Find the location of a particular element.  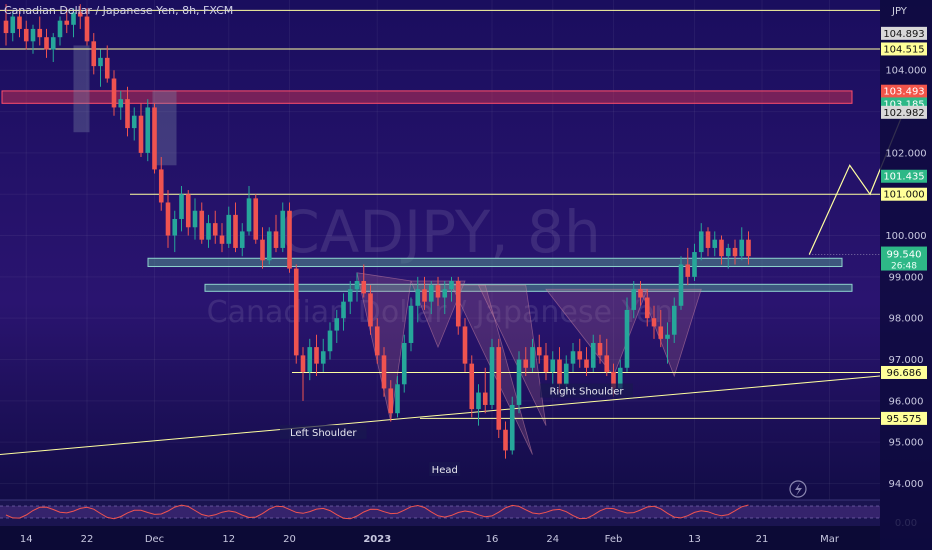

time-tick-label: 22 is located at coordinates (87, 539).